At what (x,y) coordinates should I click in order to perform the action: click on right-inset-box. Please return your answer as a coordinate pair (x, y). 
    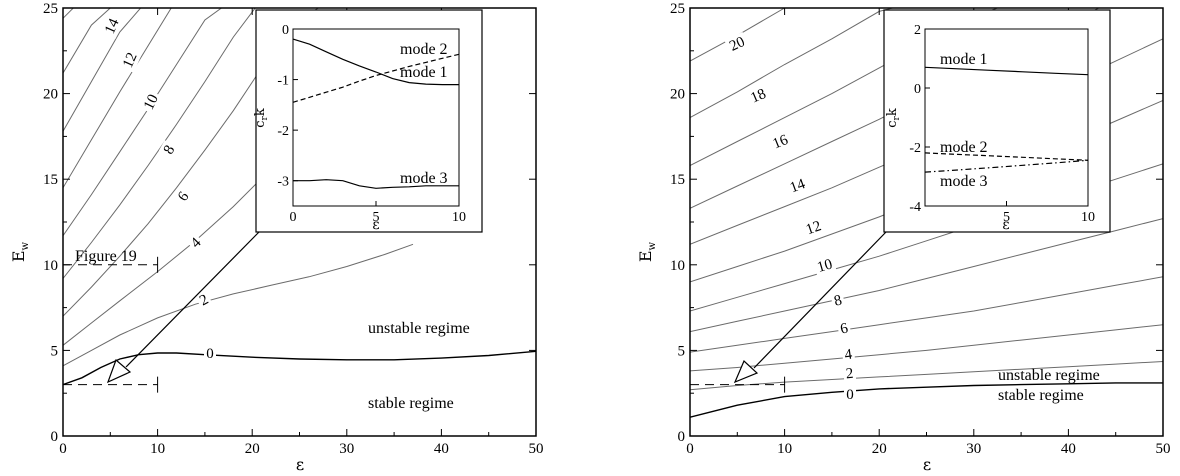
    Looking at the image, I should click on (997, 121).